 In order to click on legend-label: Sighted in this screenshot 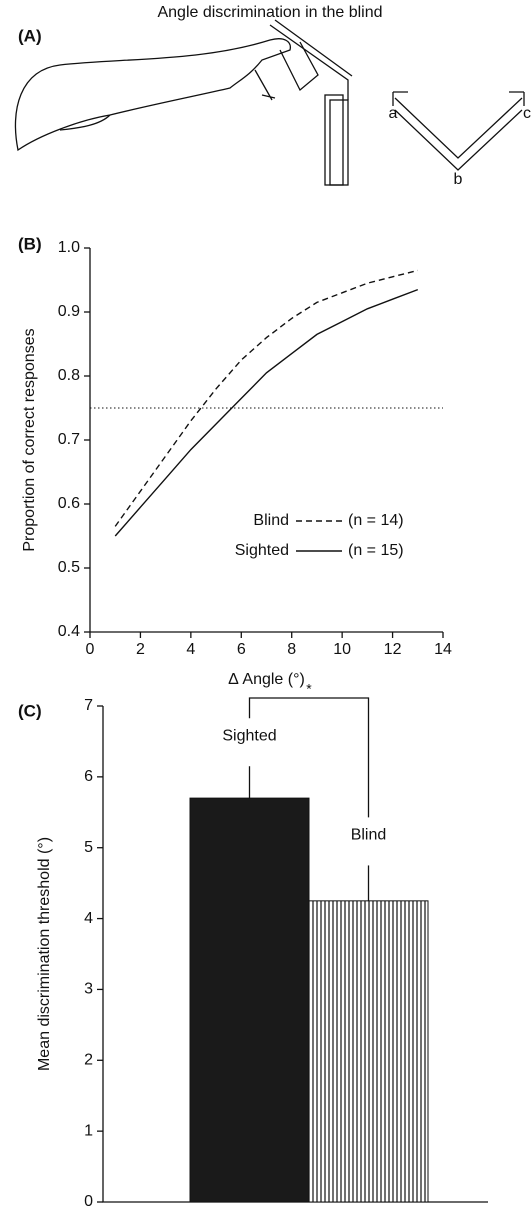, I will do `click(262, 550)`.